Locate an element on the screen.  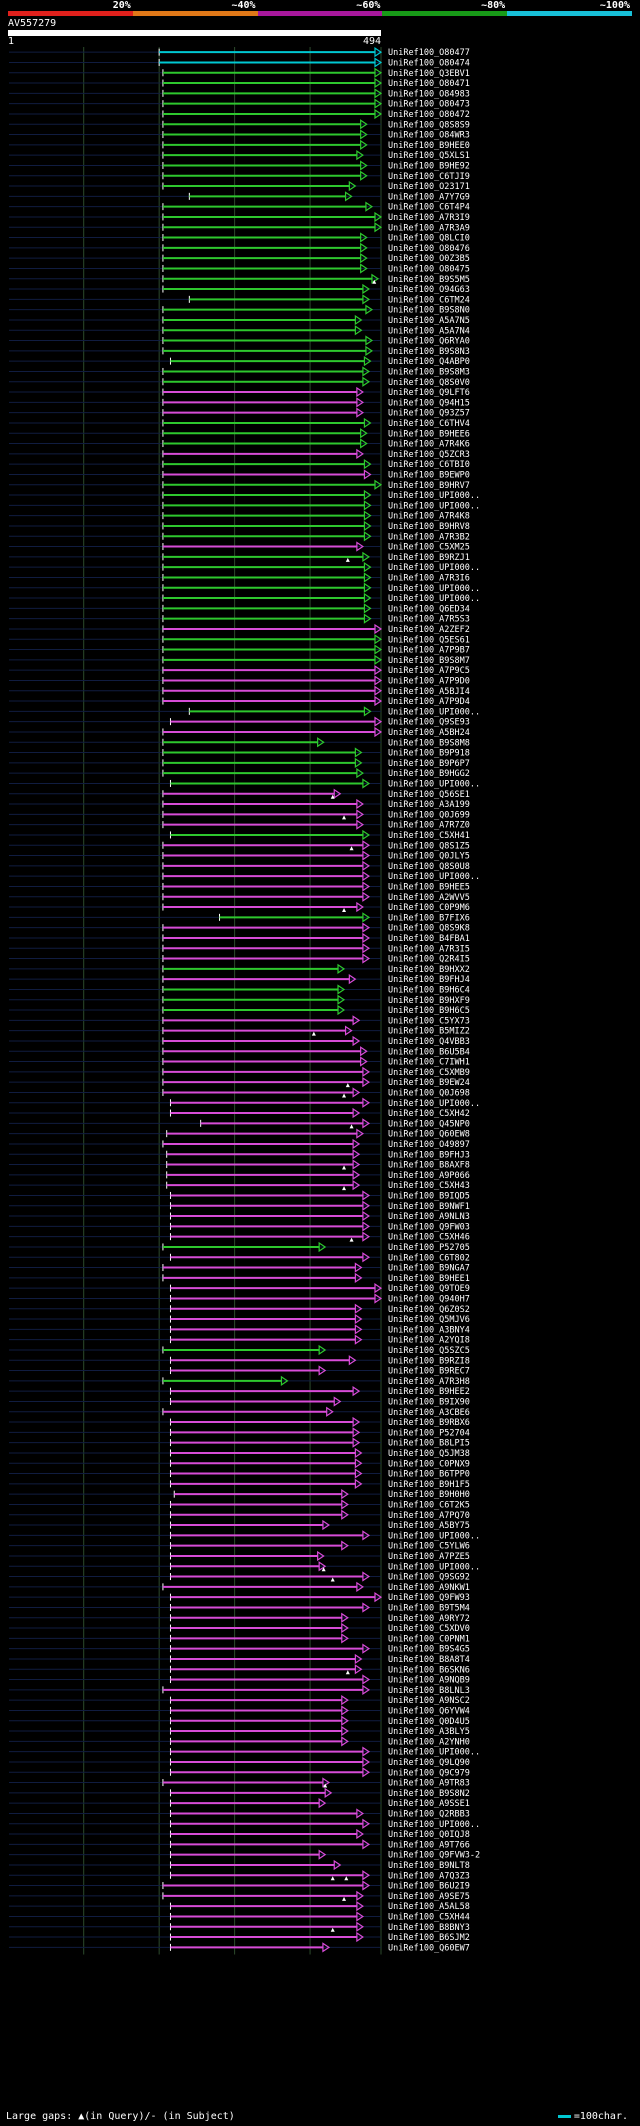
scale-segment is located at coordinates (320, 13).